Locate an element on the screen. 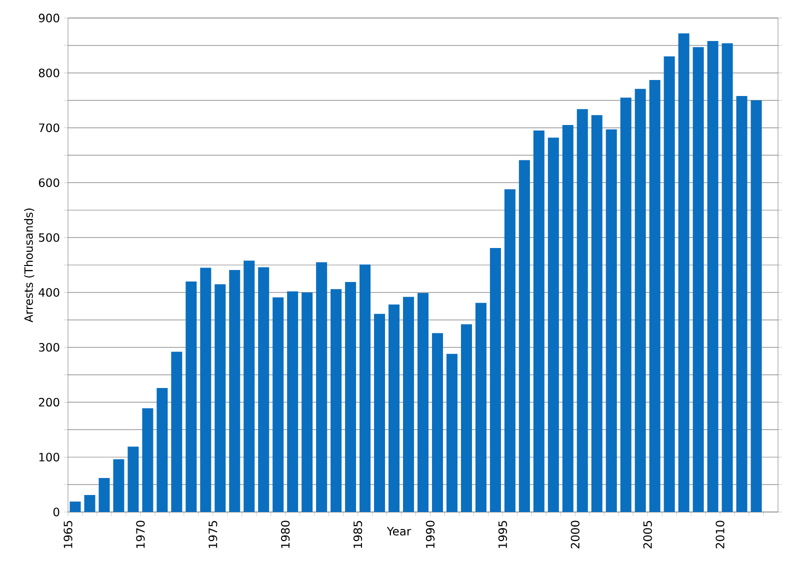 The height and width of the screenshot is (572, 786). y-tick-label: 400 is located at coordinates (49, 292).